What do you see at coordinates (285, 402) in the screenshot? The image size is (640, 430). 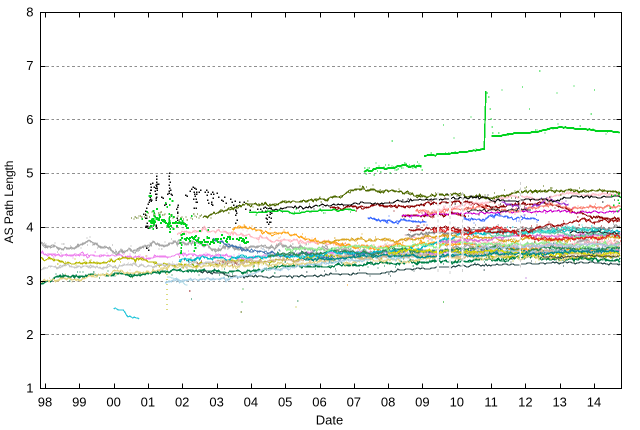 I see `svg-text: 05` at bounding box center [285, 402].